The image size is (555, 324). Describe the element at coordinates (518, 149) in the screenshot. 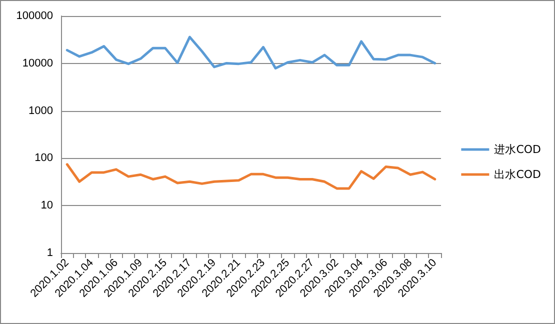

I see `legend-label: 进水COD` at that location.